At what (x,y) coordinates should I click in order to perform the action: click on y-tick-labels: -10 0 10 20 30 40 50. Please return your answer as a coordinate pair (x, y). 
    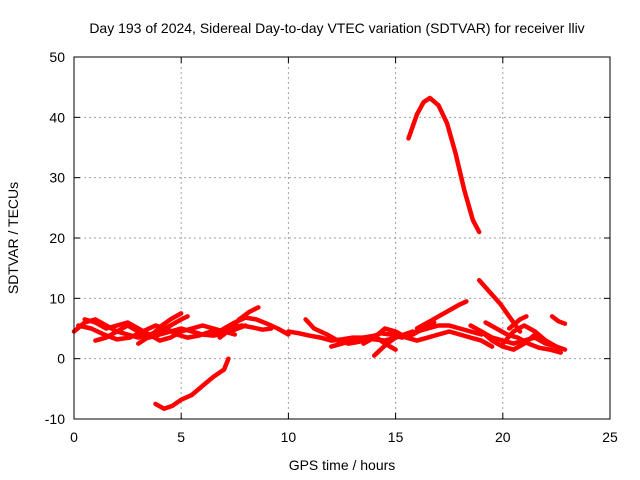
    Looking at the image, I should click on (55, 238).